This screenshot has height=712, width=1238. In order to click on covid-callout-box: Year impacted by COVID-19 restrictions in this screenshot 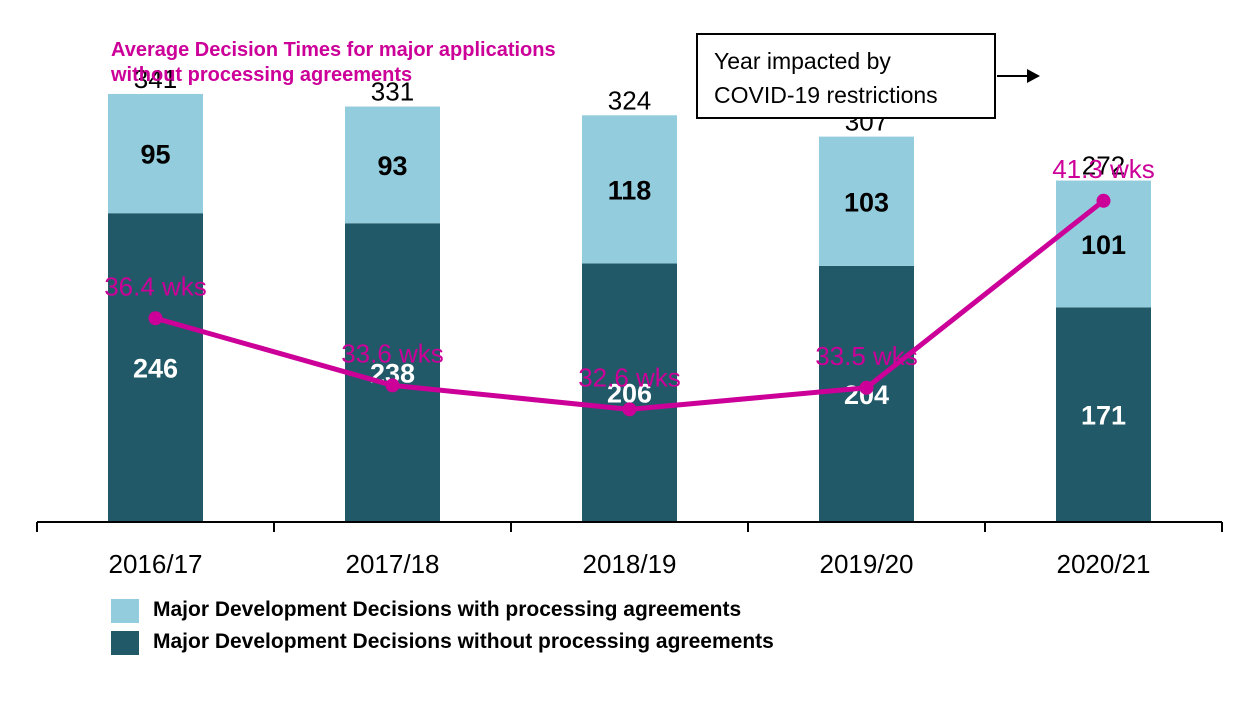, I will do `click(846, 76)`.